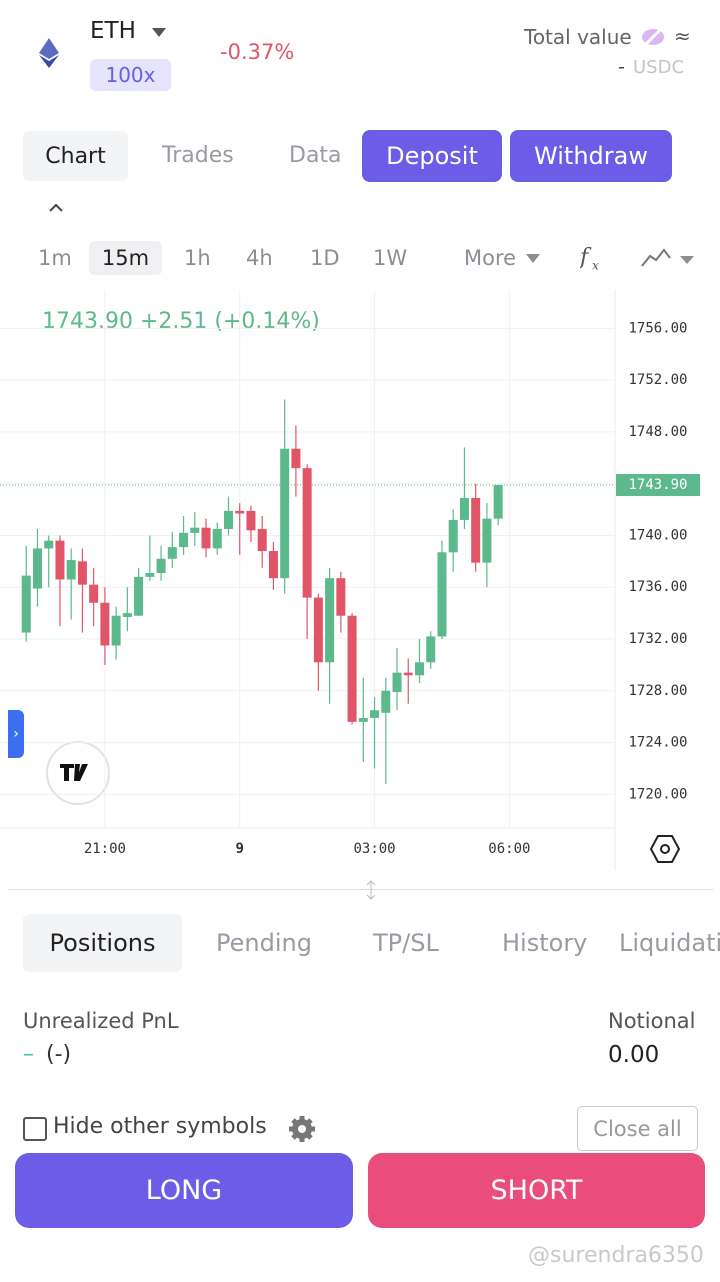 The width and height of the screenshot is (720, 1282). What do you see at coordinates (371, 890) in the screenshot?
I see `resize-handle` at bounding box center [371, 890].